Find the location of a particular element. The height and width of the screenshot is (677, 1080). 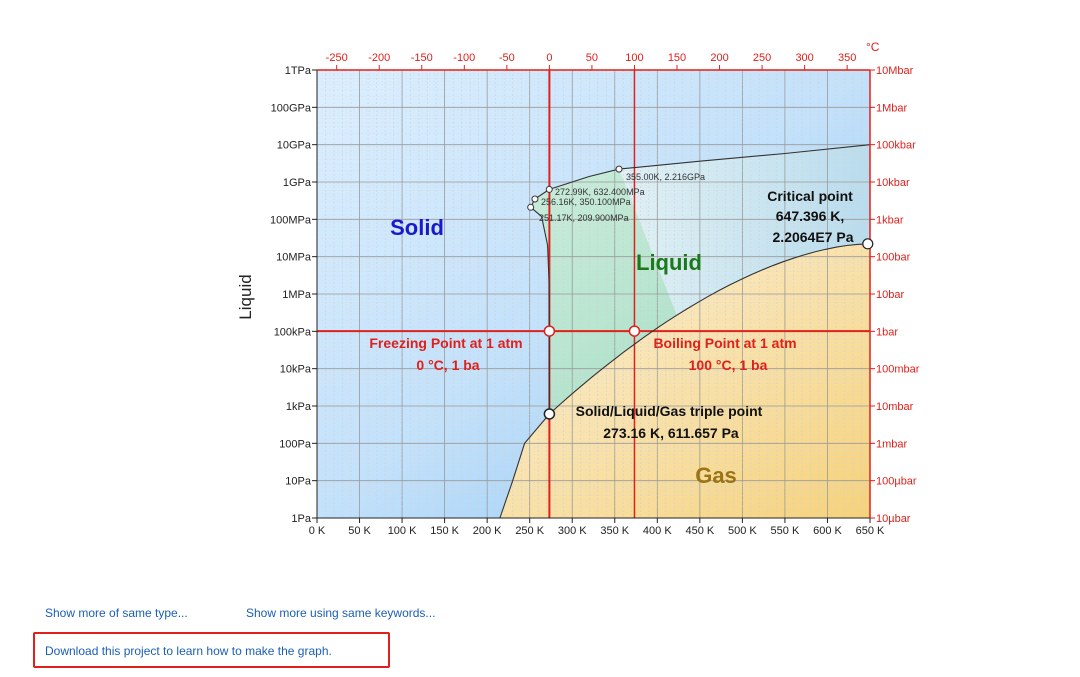

x-top-tick-label: -200 is located at coordinates (379, 58).